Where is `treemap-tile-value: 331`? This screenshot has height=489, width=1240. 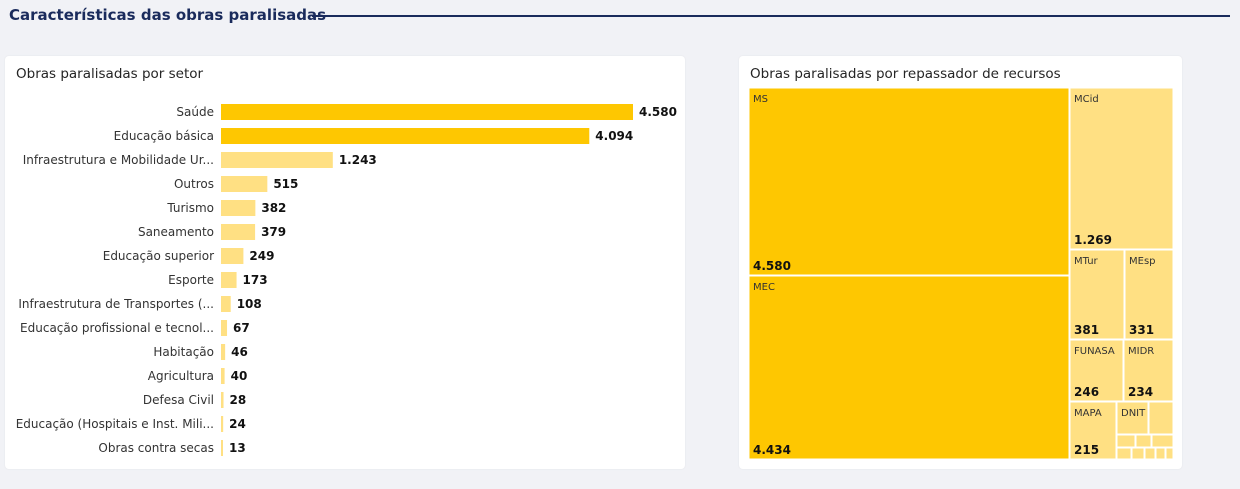
treemap-tile-value: 331 is located at coordinates (1141, 330).